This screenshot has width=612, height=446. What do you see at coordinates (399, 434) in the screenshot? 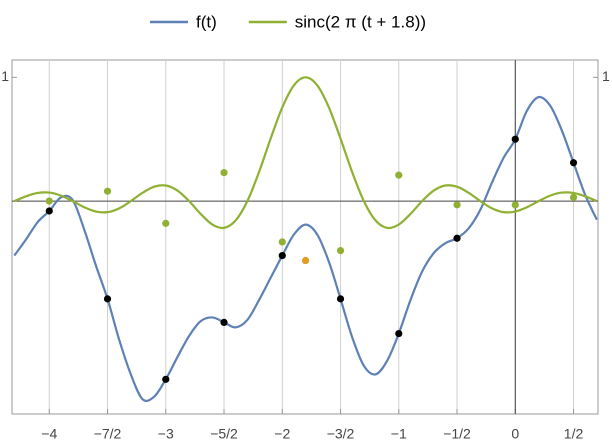
I see `x-tick-label: −1` at bounding box center [399, 434].